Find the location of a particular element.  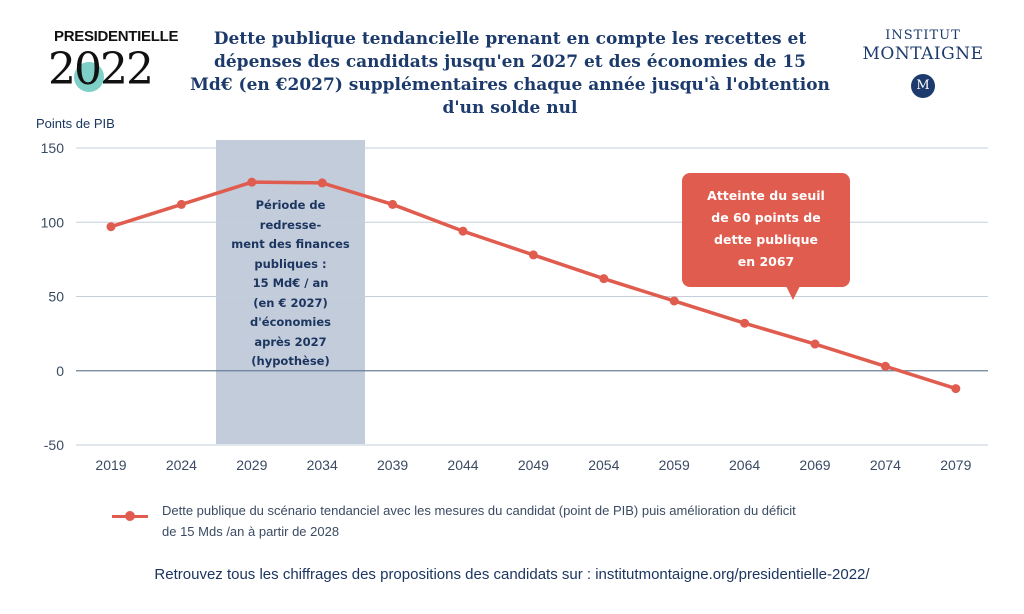

logo-institut-text: INSTITUT is located at coordinates (923, 35).